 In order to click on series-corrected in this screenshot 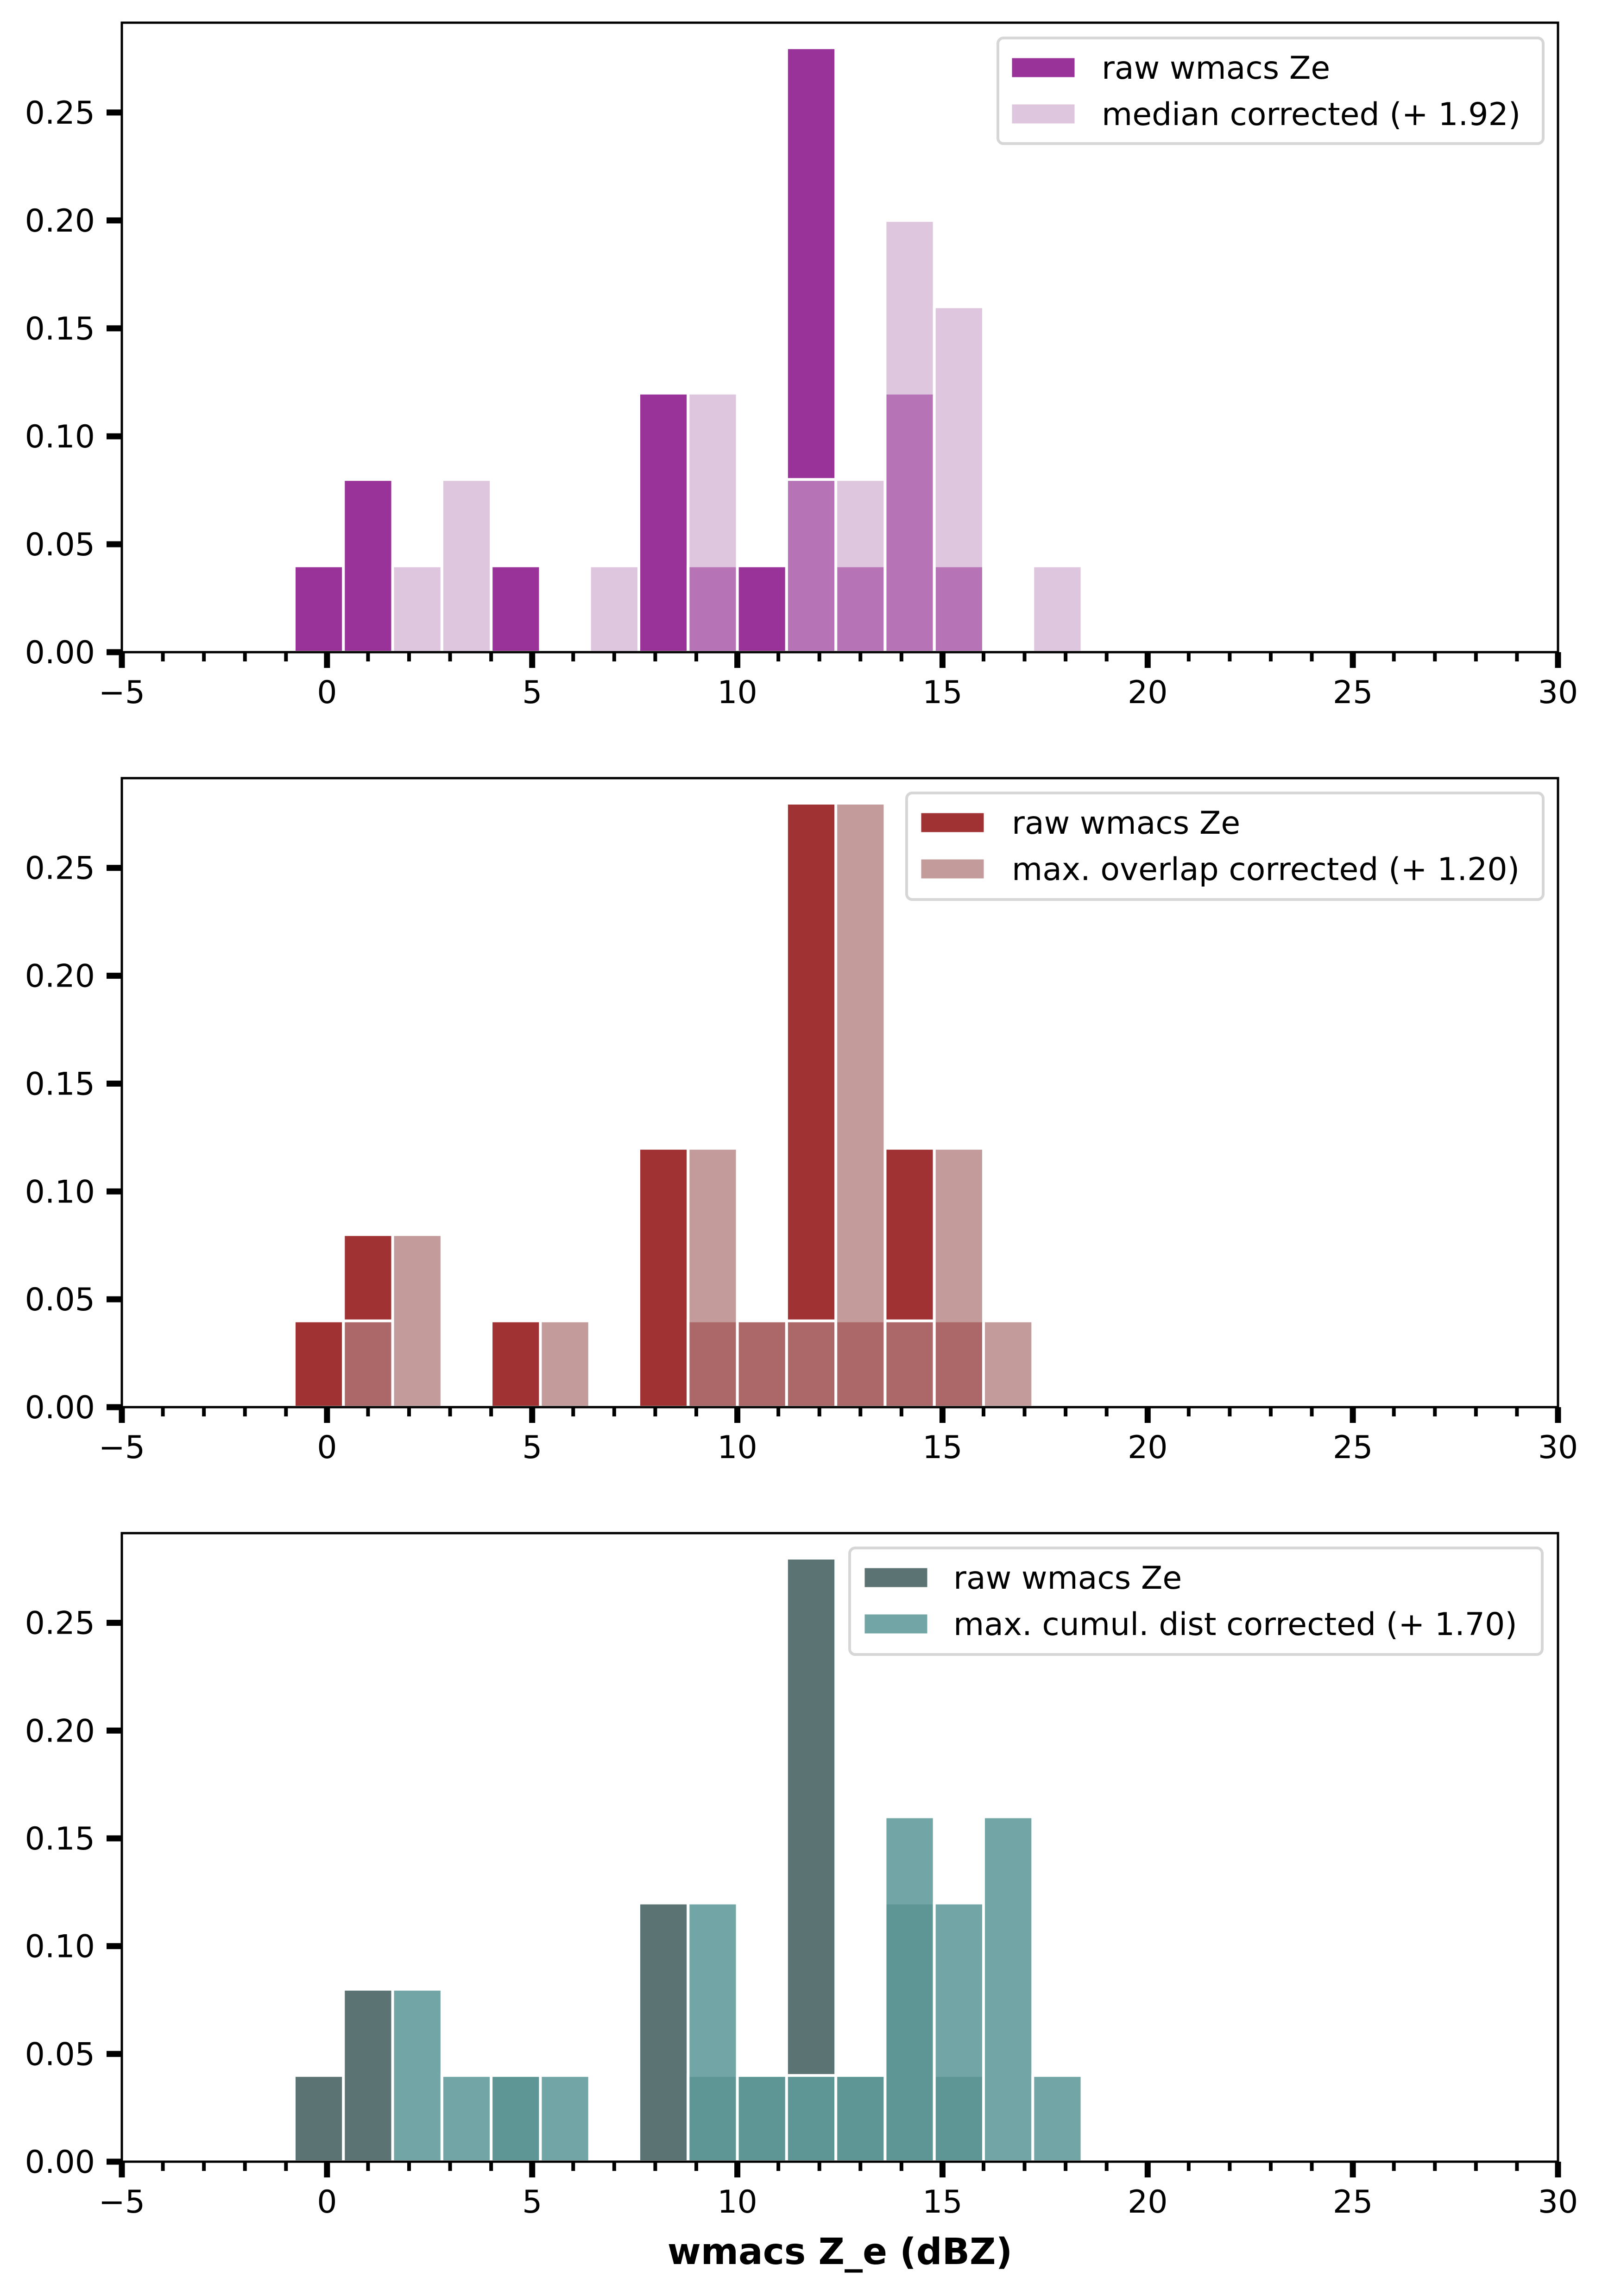, I will do `click(737, 1989)`.